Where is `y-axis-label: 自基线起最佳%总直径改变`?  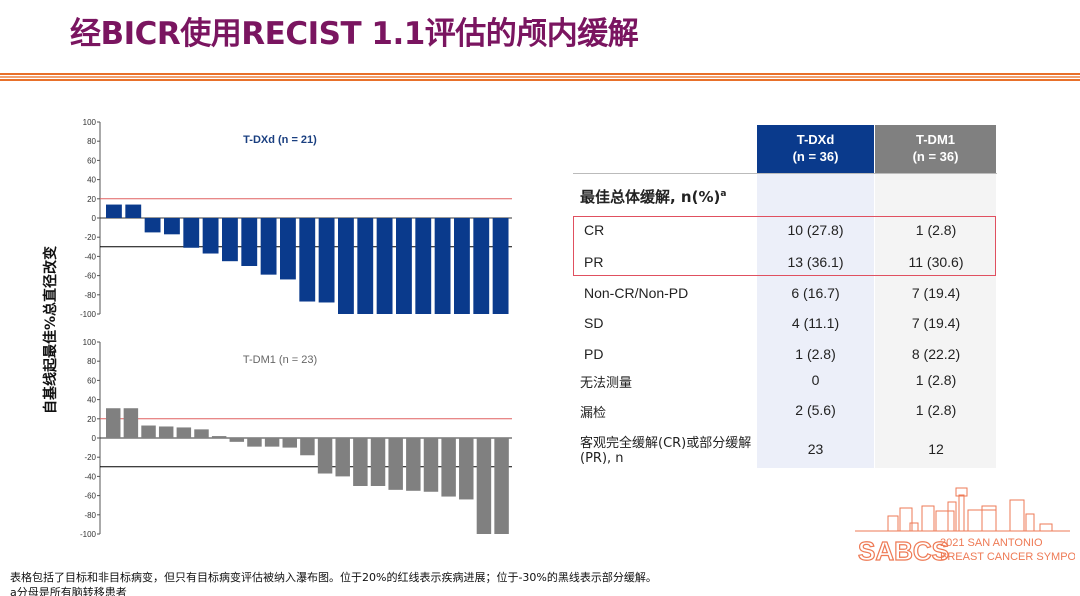 y-axis-label: 自基线起最佳%总直径改变 is located at coordinates (51, 330).